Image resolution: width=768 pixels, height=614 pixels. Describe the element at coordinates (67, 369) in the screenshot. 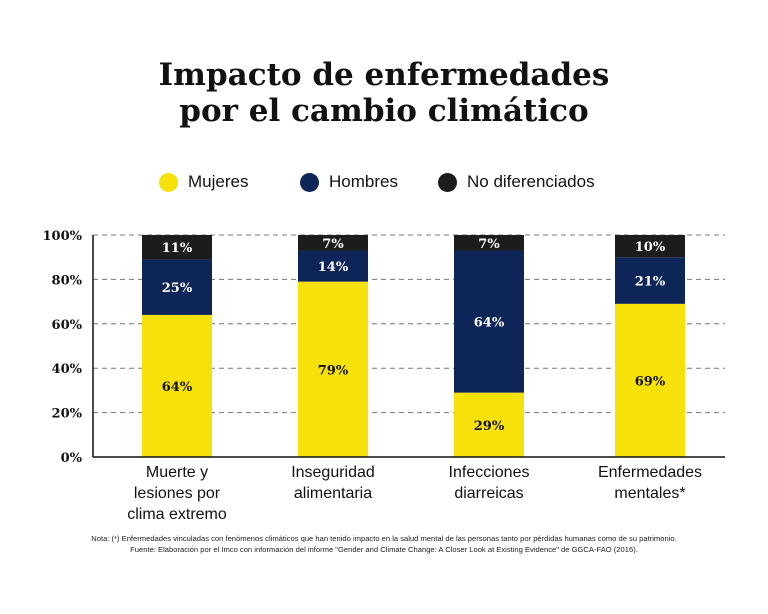

I see `y-tick-label-40: 40%` at that location.